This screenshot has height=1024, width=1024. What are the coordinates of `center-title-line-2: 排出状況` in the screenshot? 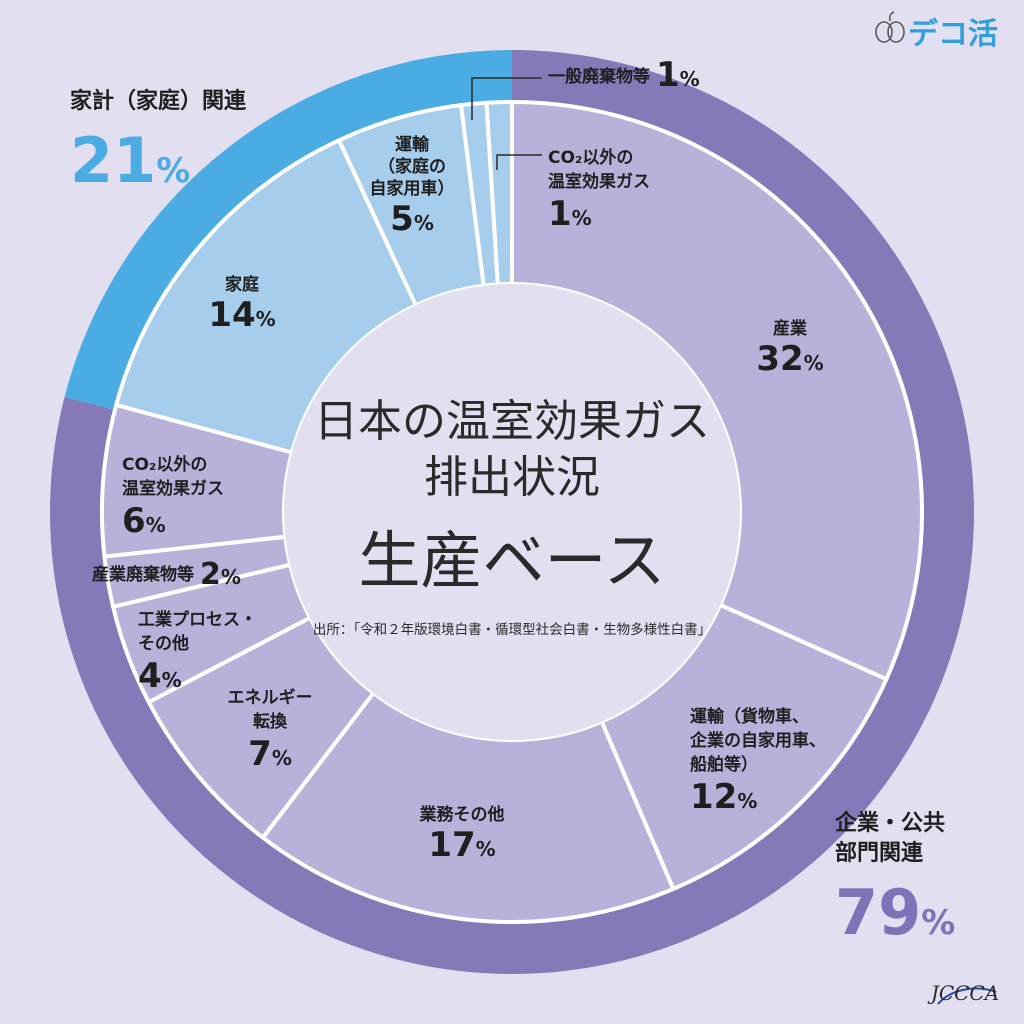 It's located at (512, 477).